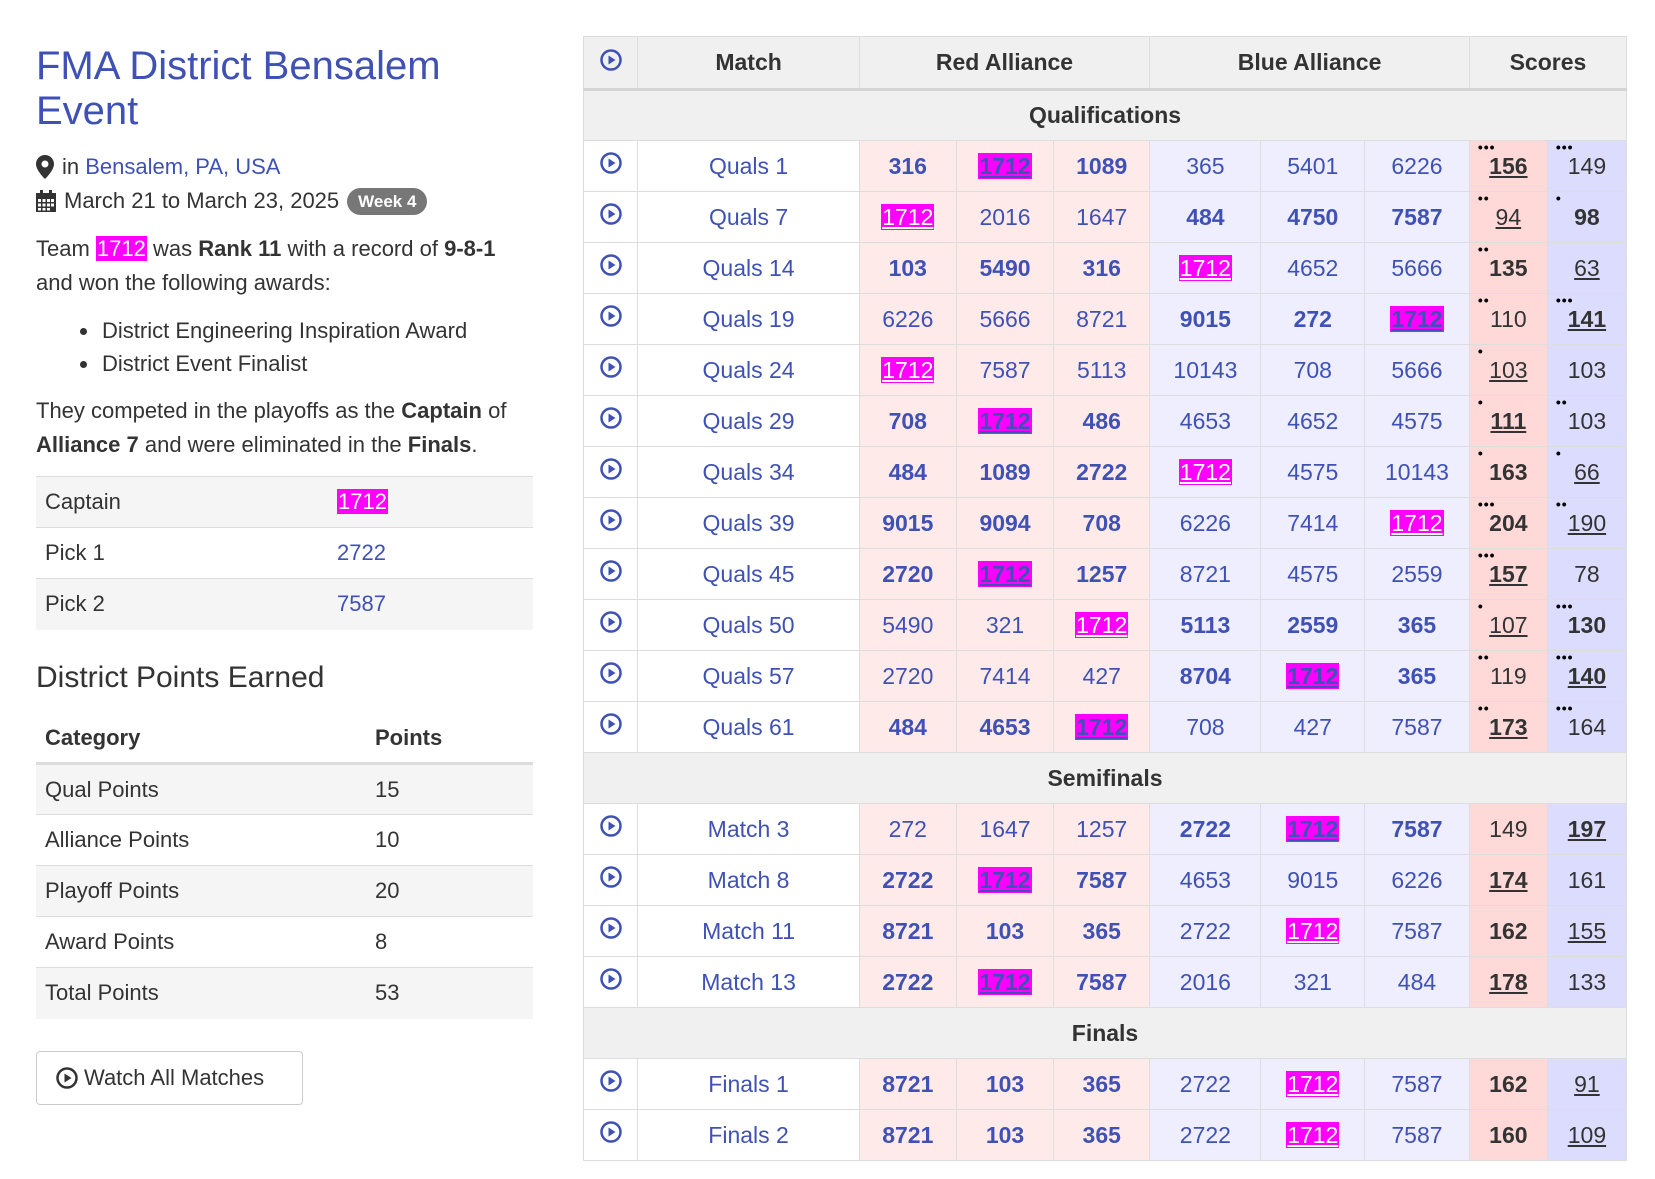 The width and height of the screenshot is (1655, 1179). I want to click on match-link: Match 11, so click(749, 930).